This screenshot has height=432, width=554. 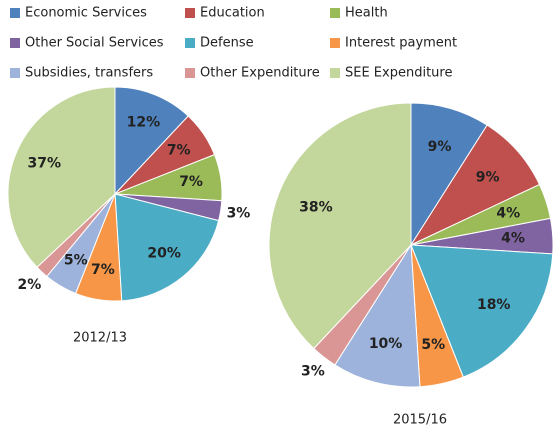 What do you see at coordinates (164, 253) in the screenshot?
I see `data-label: 20%` at bounding box center [164, 253].